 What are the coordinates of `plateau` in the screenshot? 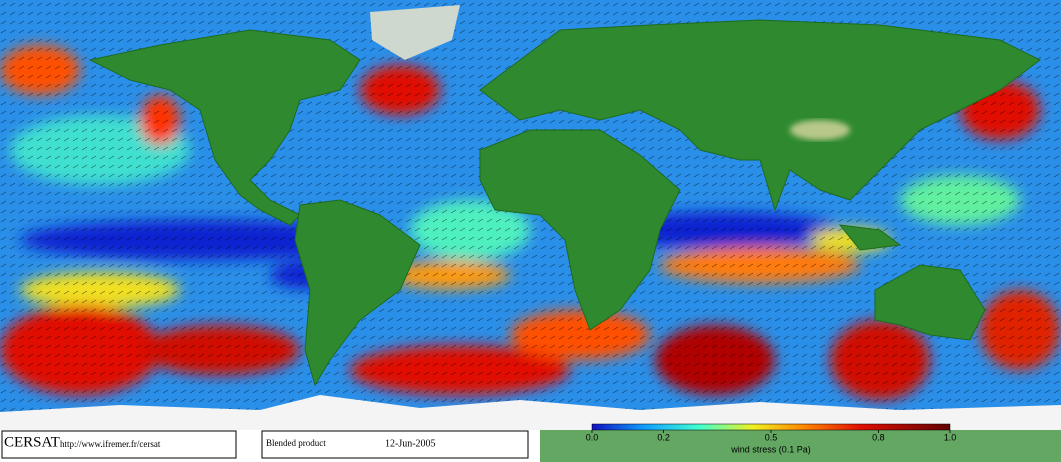 It's located at (820, 130).